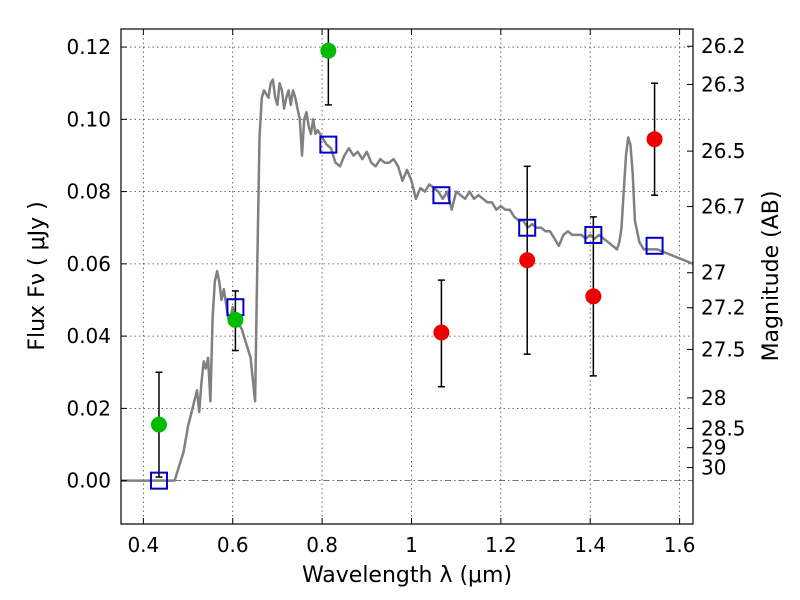  What do you see at coordinates (322, 545) in the screenshot?
I see `x-tick-label: 0.8` at bounding box center [322, 545].